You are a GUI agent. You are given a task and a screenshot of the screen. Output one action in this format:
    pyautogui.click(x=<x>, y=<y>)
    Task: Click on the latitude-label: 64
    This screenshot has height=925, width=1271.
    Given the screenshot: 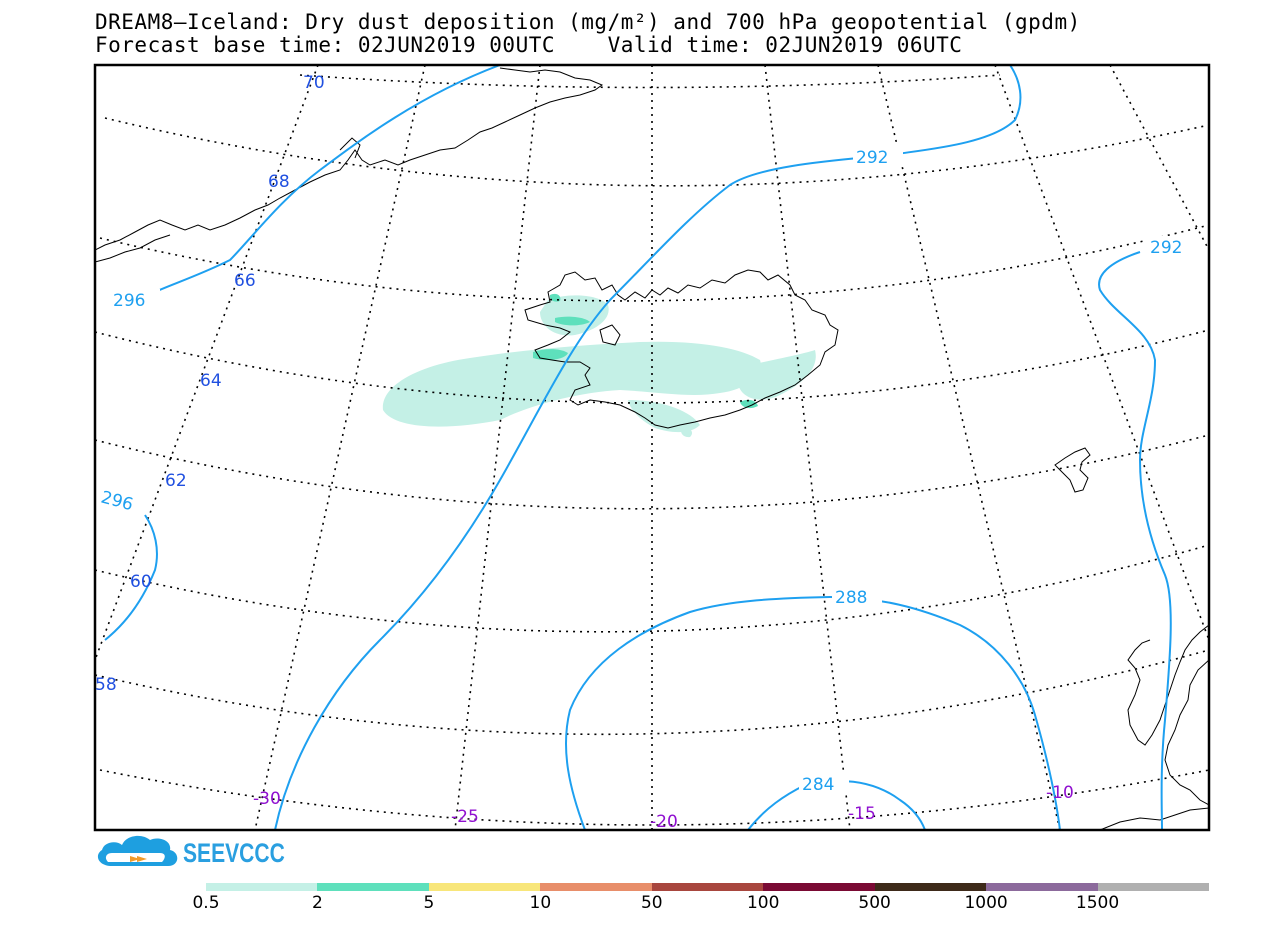 What is the action you would take?
    pyautogui.click(x=211, y=381)
    